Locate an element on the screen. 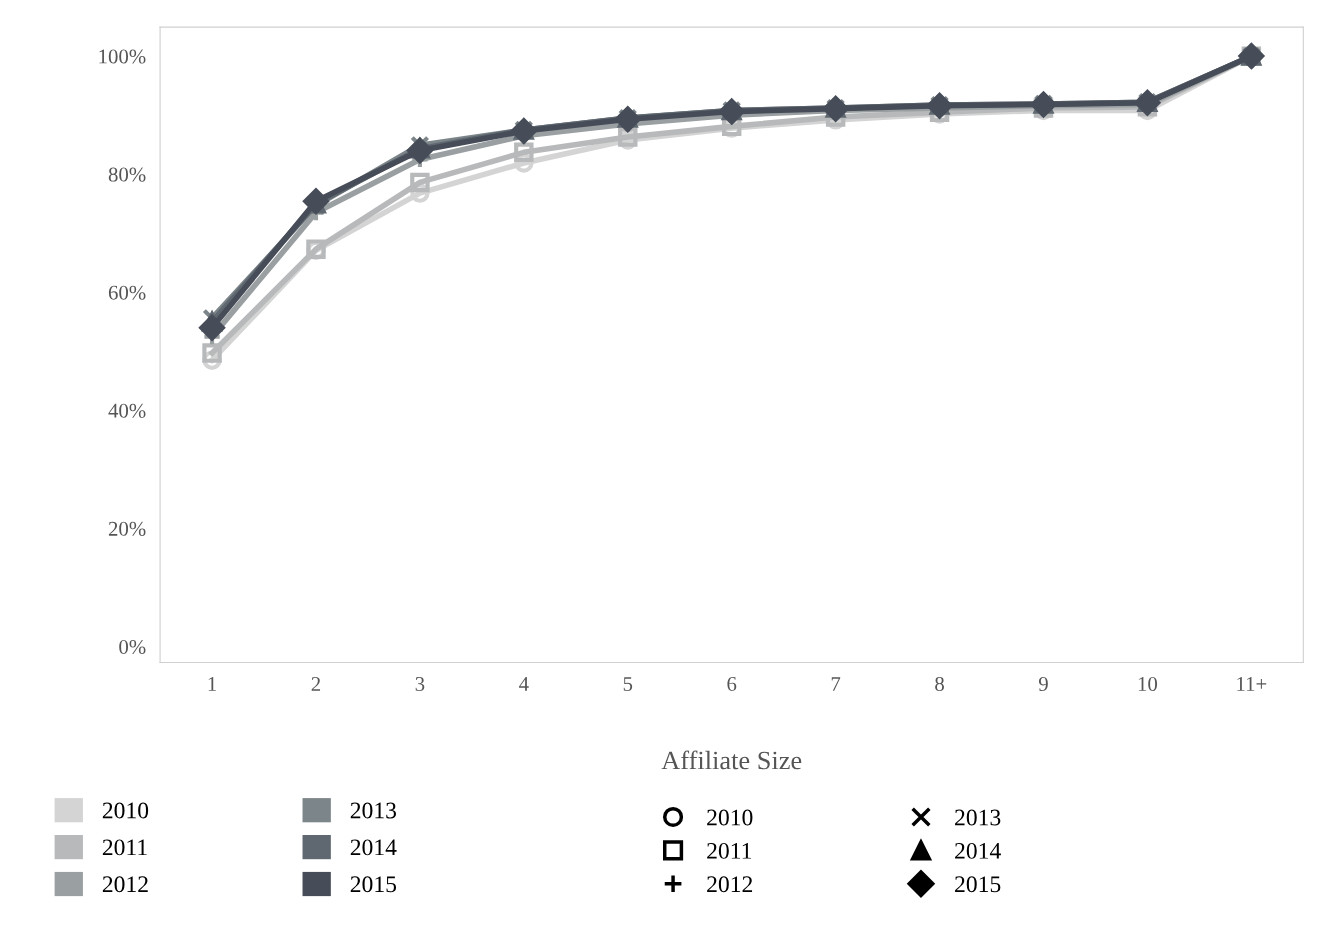  x-tick-label: 3 is located at coordinates (420, 684).